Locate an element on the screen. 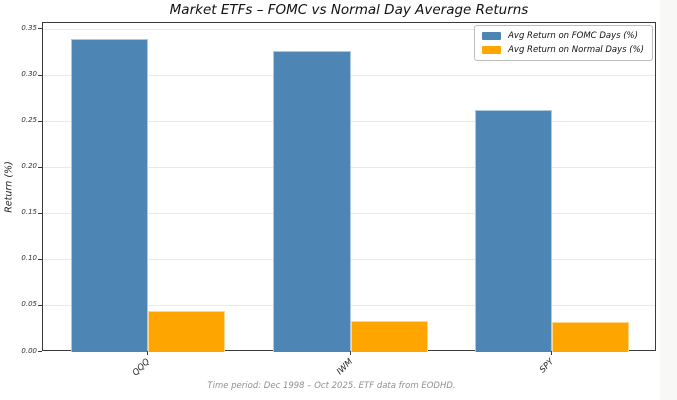  x-tick-label-iwm: IWM is located at coordinates (345, 367).